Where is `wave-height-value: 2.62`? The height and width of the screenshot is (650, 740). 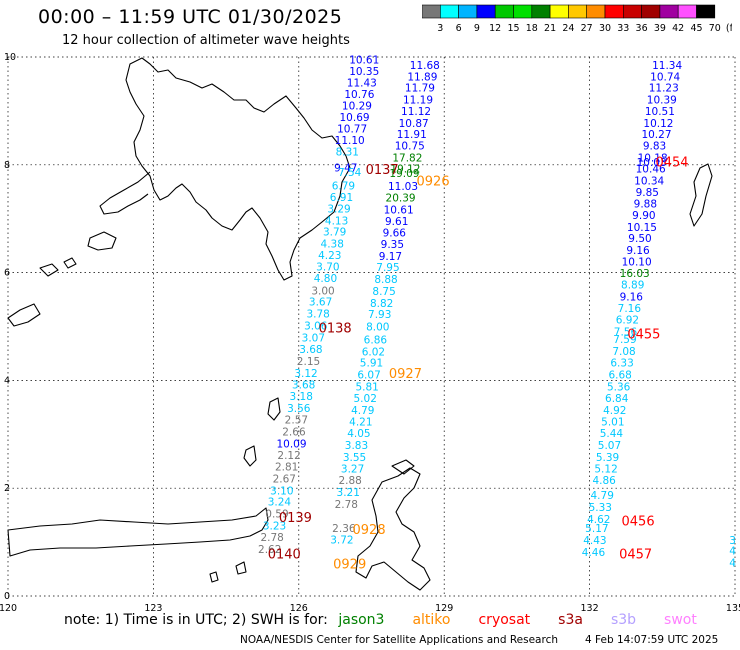
wave-height-value: 2.62 is located at coordinates (269, 550).